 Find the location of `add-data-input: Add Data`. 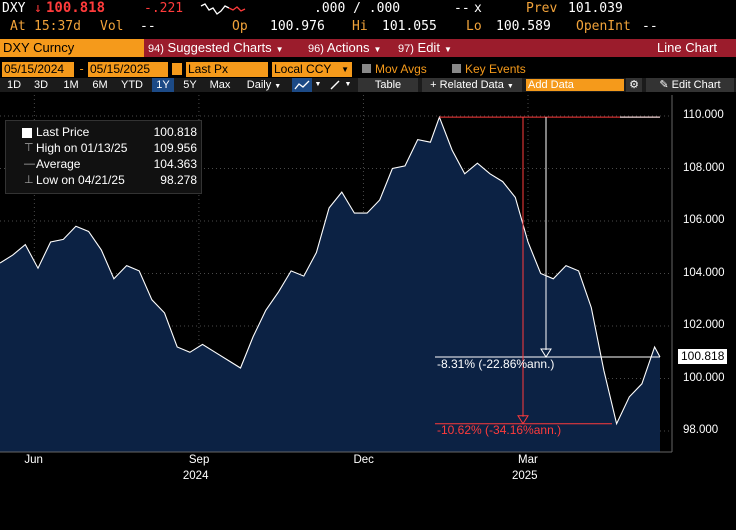

add-data-input: Add Data is located at coordinates (575, 85).